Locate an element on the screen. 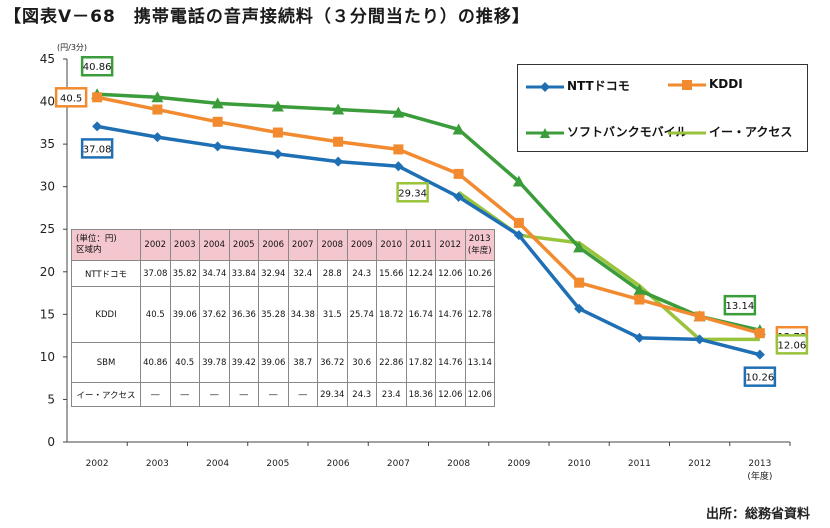 This screenshot has width=830, height=528. table-cell: 30.6 is located at coordinates (361, 362).